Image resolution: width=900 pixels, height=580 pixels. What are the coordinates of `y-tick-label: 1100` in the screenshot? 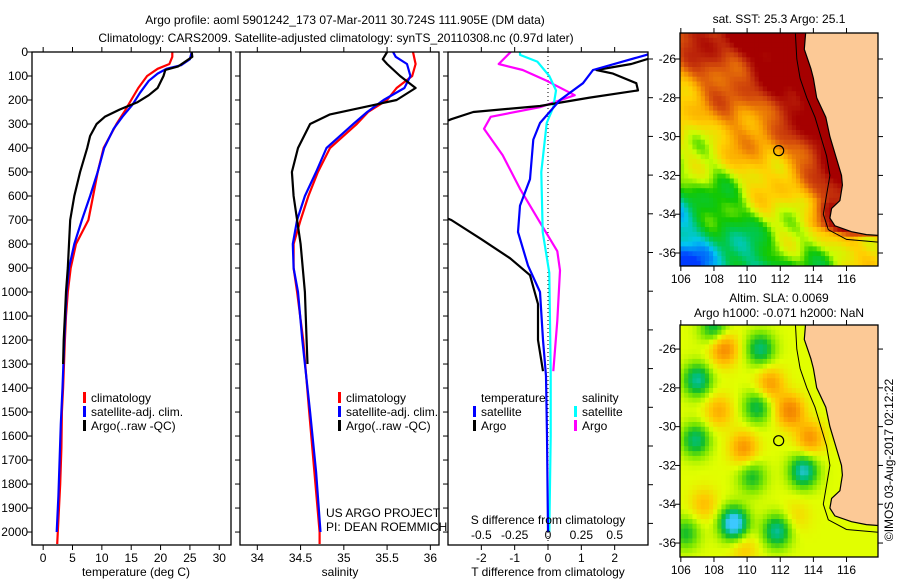 It's located at (15, 316).